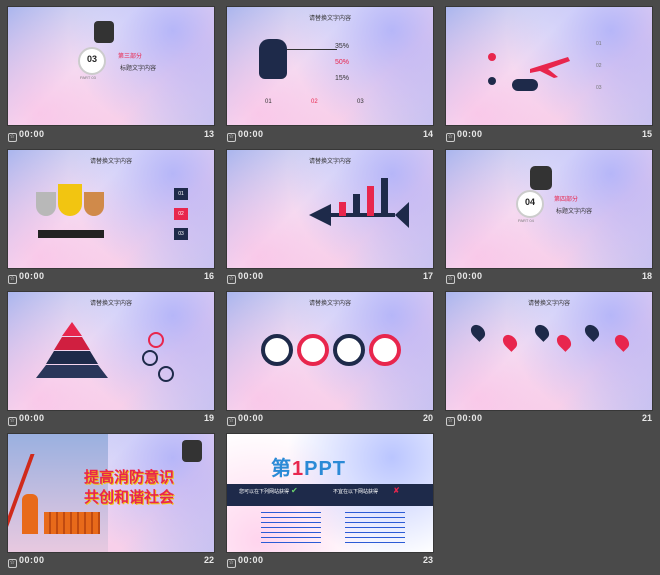  Describe the element at coordinates (313, 350) in the screenshot. I see `flask-icon` at that location.